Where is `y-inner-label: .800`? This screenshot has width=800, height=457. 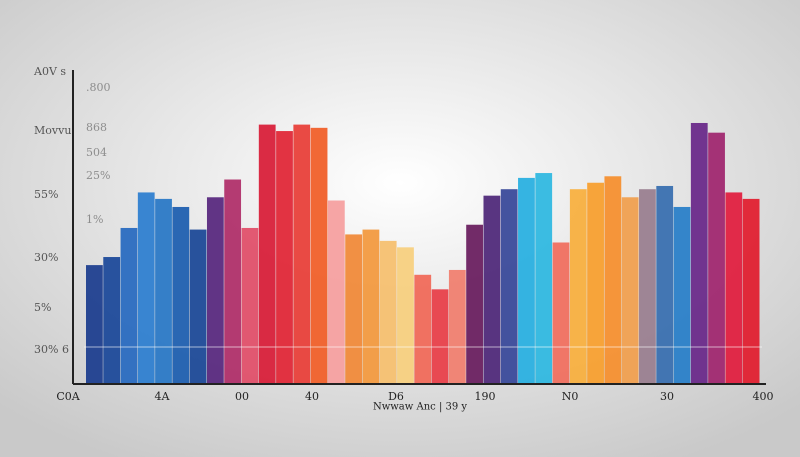 y-inner-label: .800 is located at coordinates (98, 87).